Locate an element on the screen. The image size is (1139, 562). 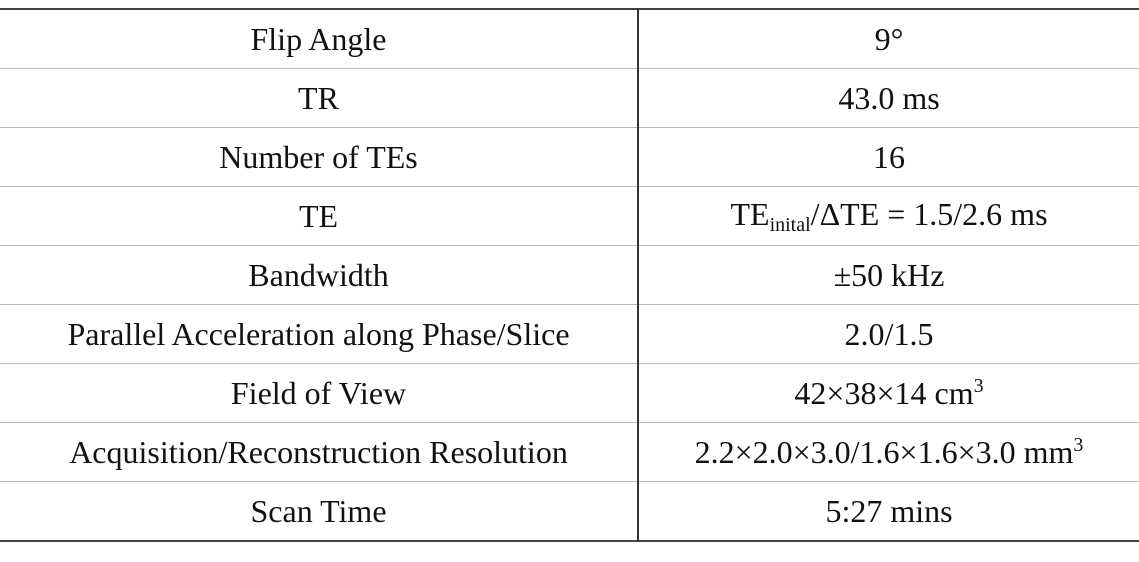
table-row: Number of TEs 16 is located at coordinates (569, 157).